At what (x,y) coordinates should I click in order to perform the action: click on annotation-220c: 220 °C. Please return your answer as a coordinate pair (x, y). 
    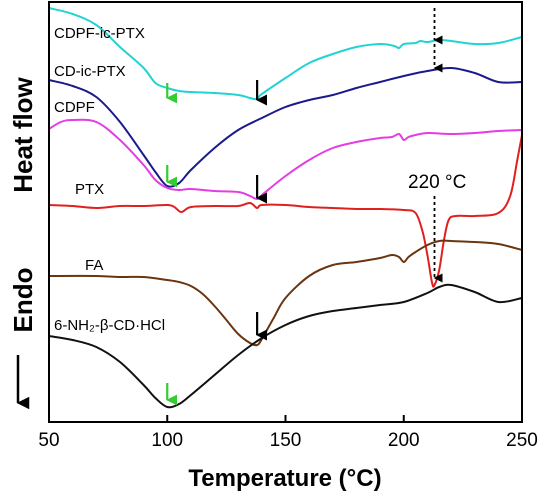
    Looking at the image, I should click on (437, 182).